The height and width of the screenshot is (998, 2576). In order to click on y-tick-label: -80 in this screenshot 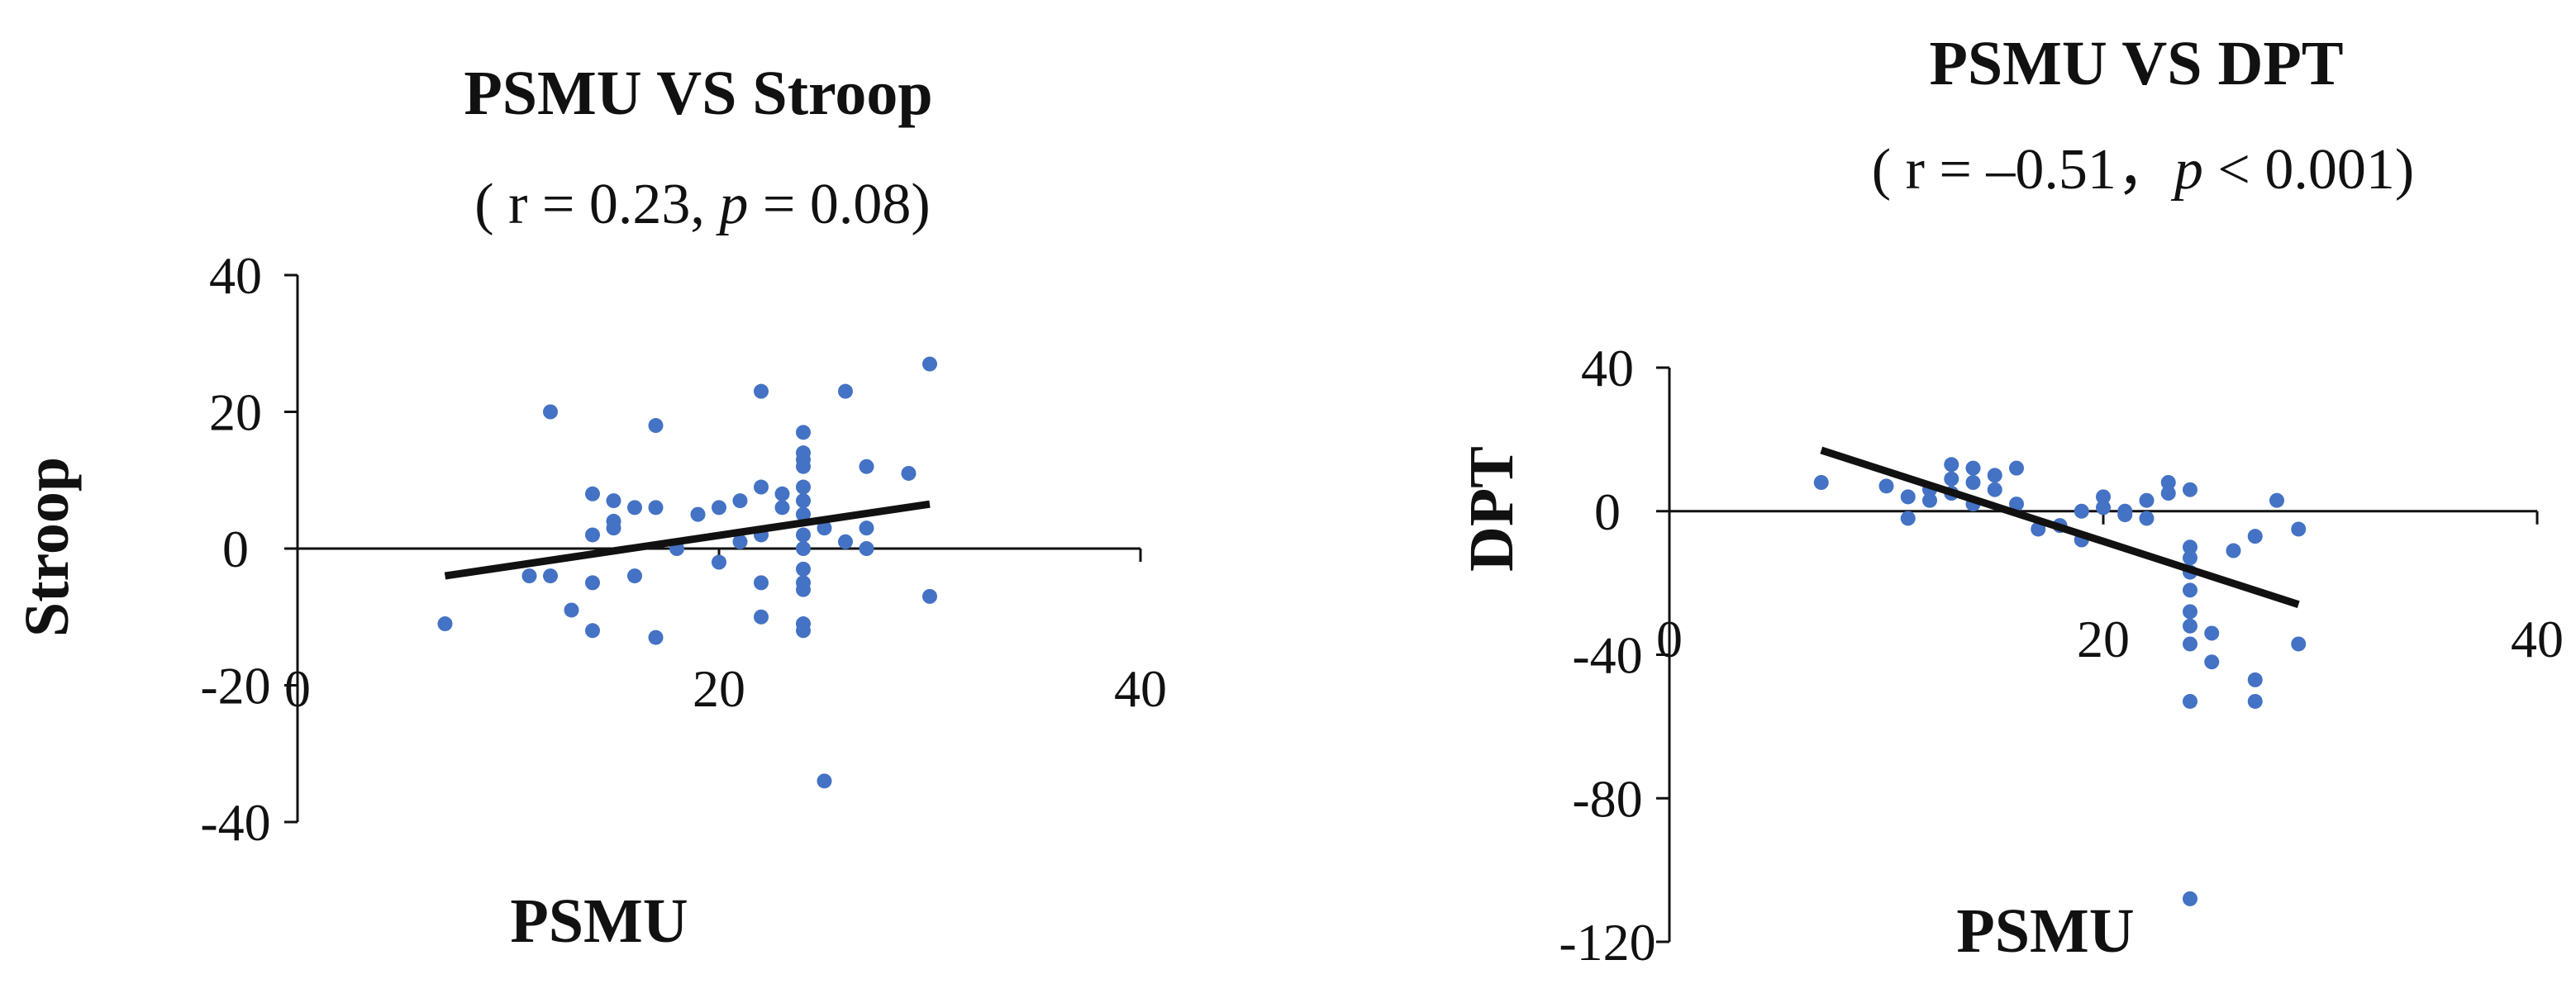, I will do `click(1607, 799)`.